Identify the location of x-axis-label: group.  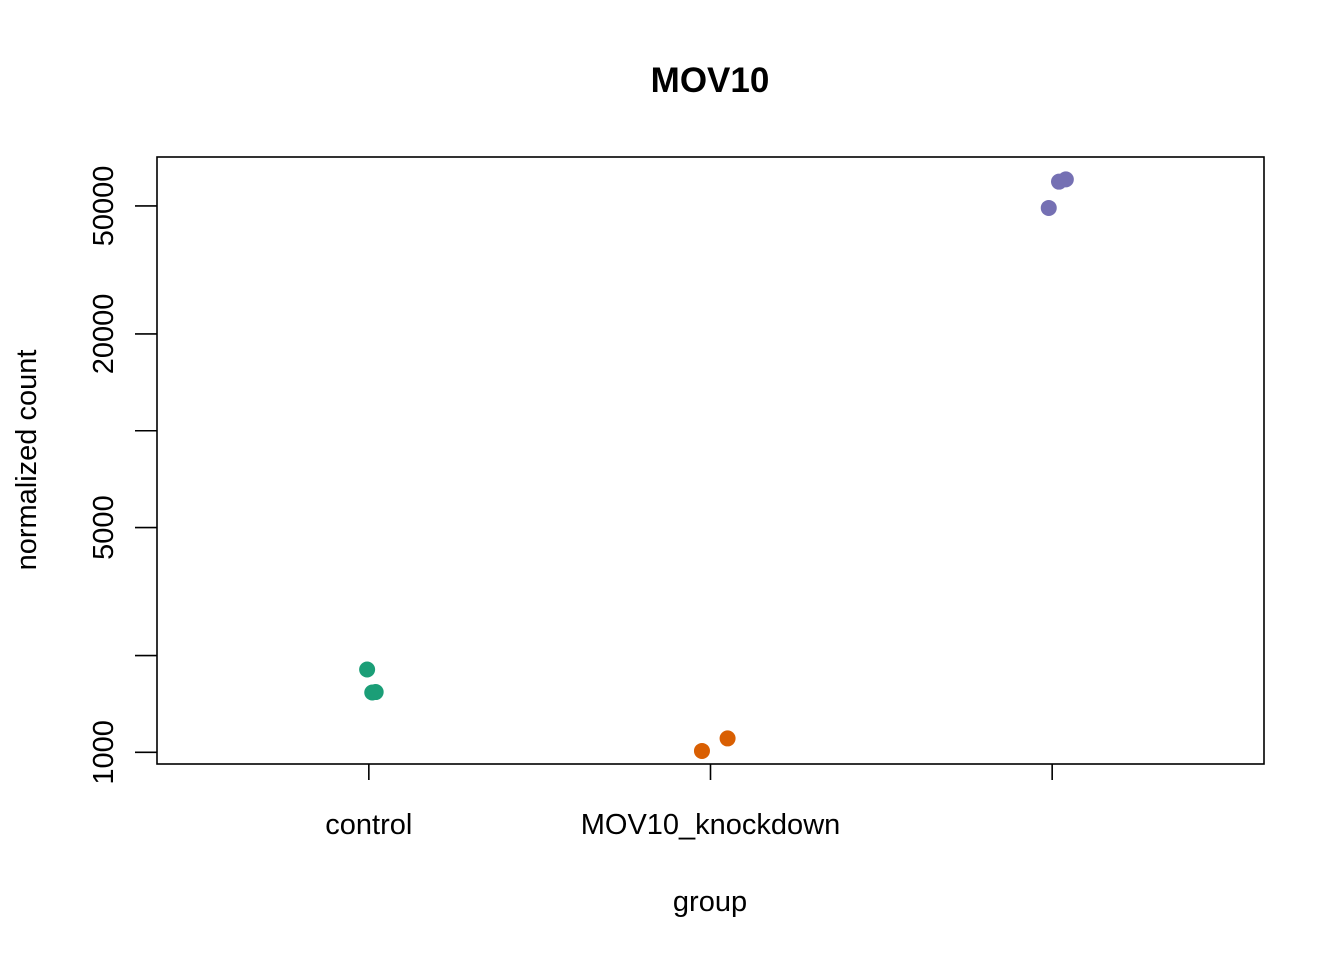
(710, 902).